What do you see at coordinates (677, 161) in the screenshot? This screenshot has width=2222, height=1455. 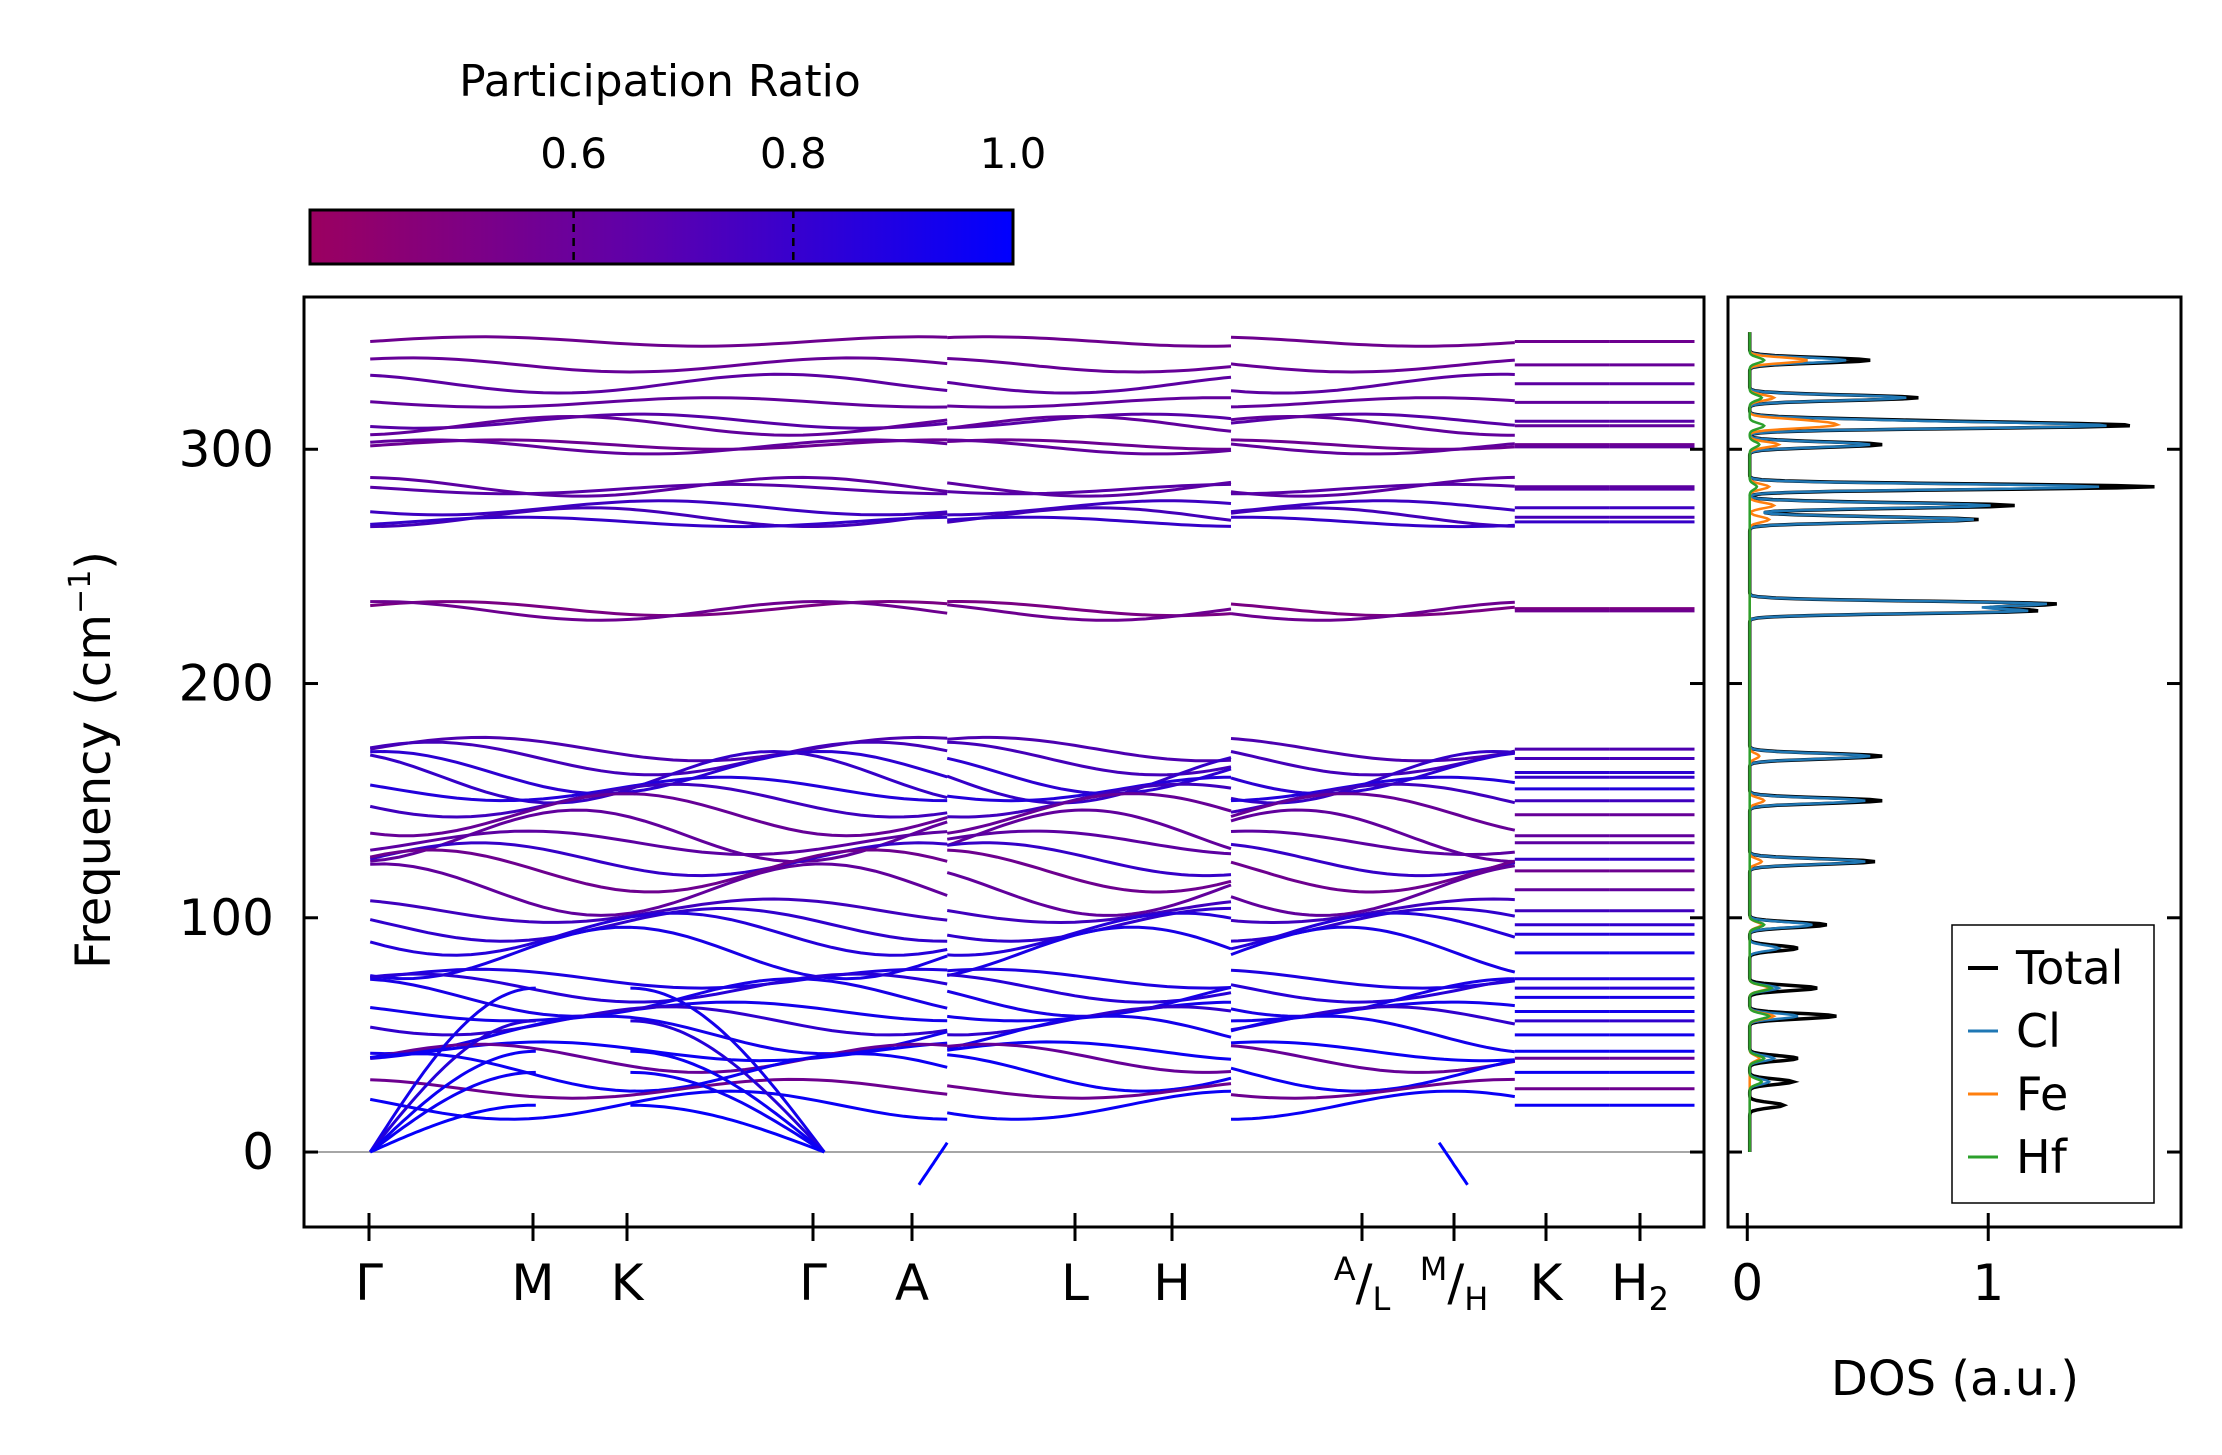 I see `colorbar: Participation Ratio 0.6 0.8 1.0` at bounding box center [677, 161].